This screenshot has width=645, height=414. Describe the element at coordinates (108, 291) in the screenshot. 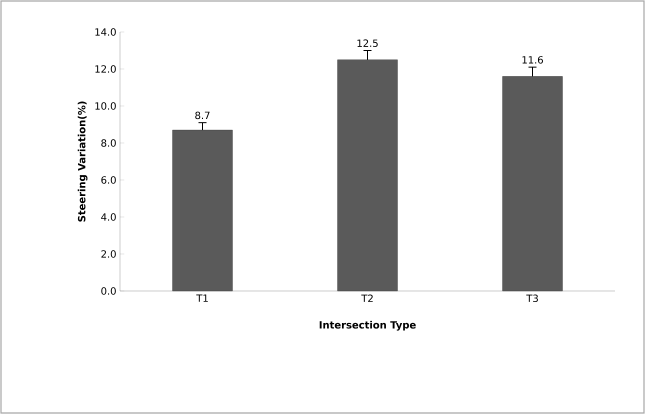

I see `y-tick-label: 0.0` at that location.